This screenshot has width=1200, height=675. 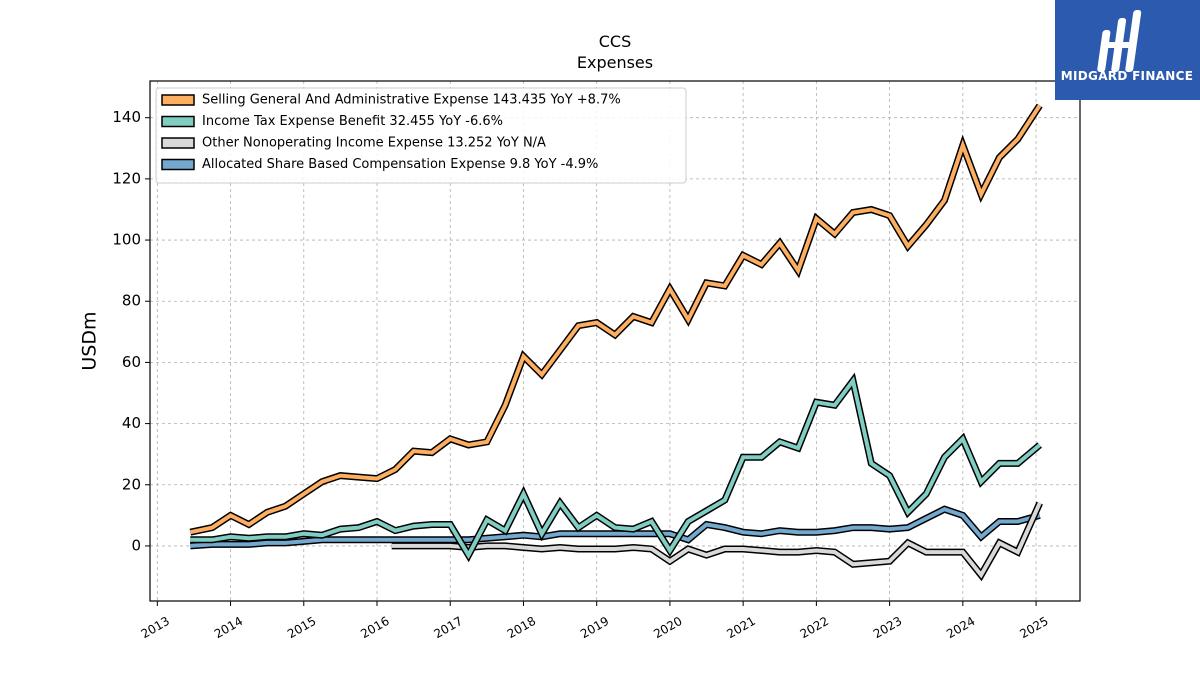 What do you see at coordinates (448, 627) in the screenshot?
I see `x-tick-label: 2017` at bounding box center [448, 627].